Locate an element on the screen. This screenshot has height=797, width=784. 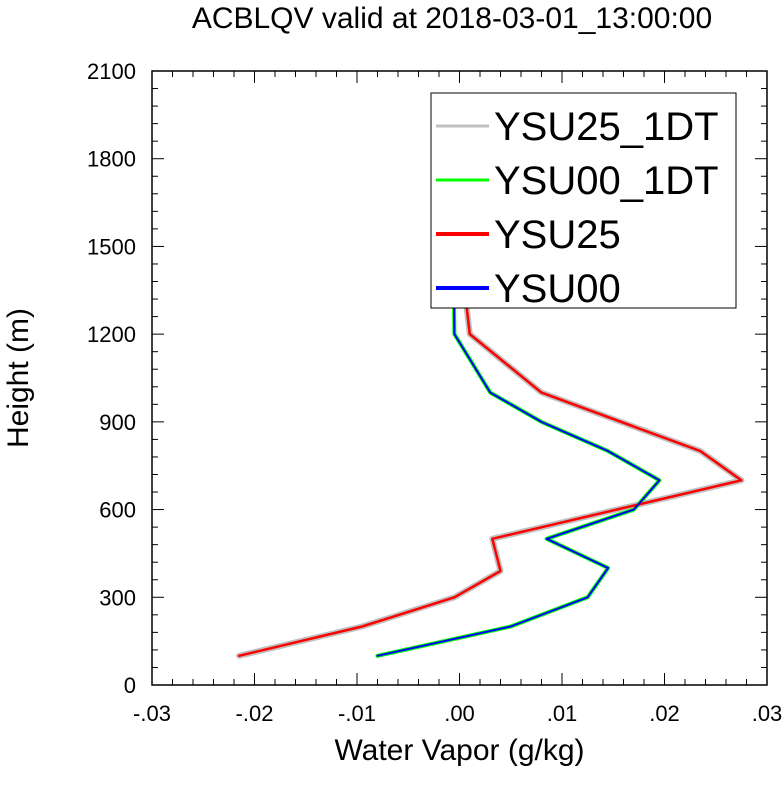
y-tick-label: 300 is located at coordinates (117, 597).